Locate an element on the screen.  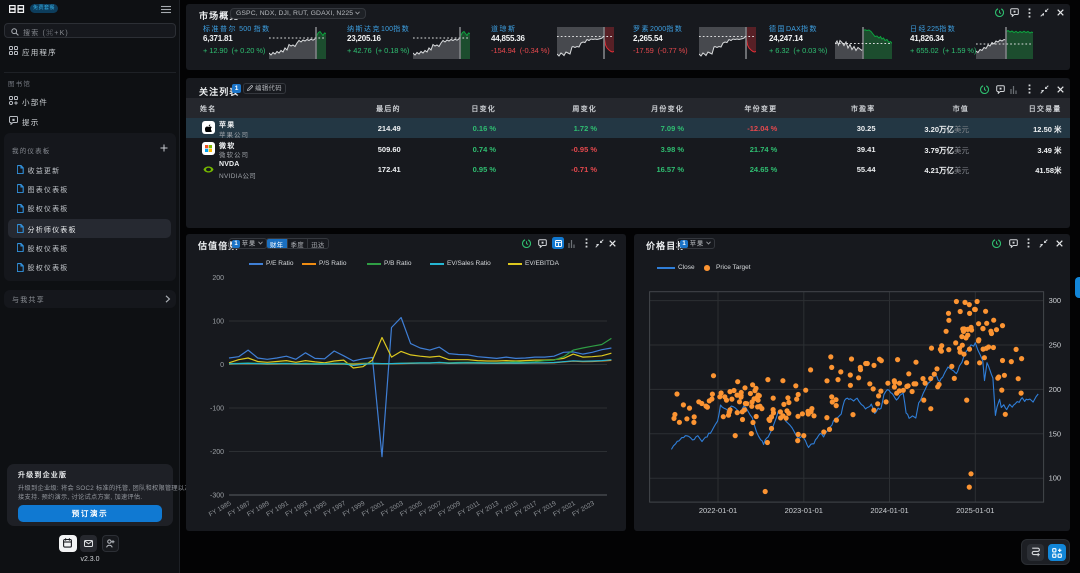
svg-text: -300 is located at coordinates (217, 495).